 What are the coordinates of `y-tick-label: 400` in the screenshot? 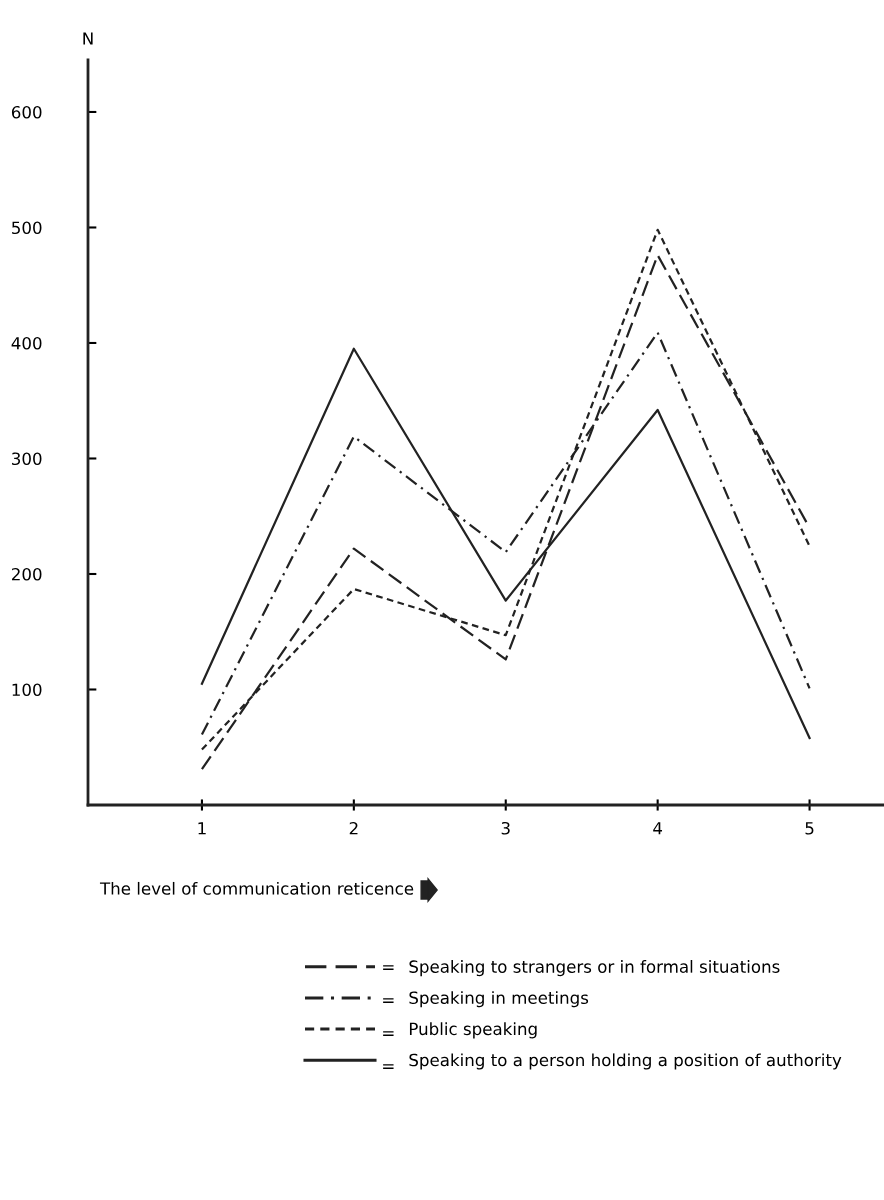 It's located at (26, 343).